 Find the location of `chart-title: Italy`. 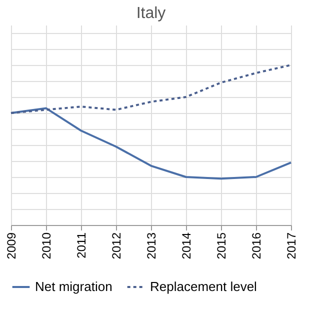

chart-title: Italy is located at coordinates (151, 13).